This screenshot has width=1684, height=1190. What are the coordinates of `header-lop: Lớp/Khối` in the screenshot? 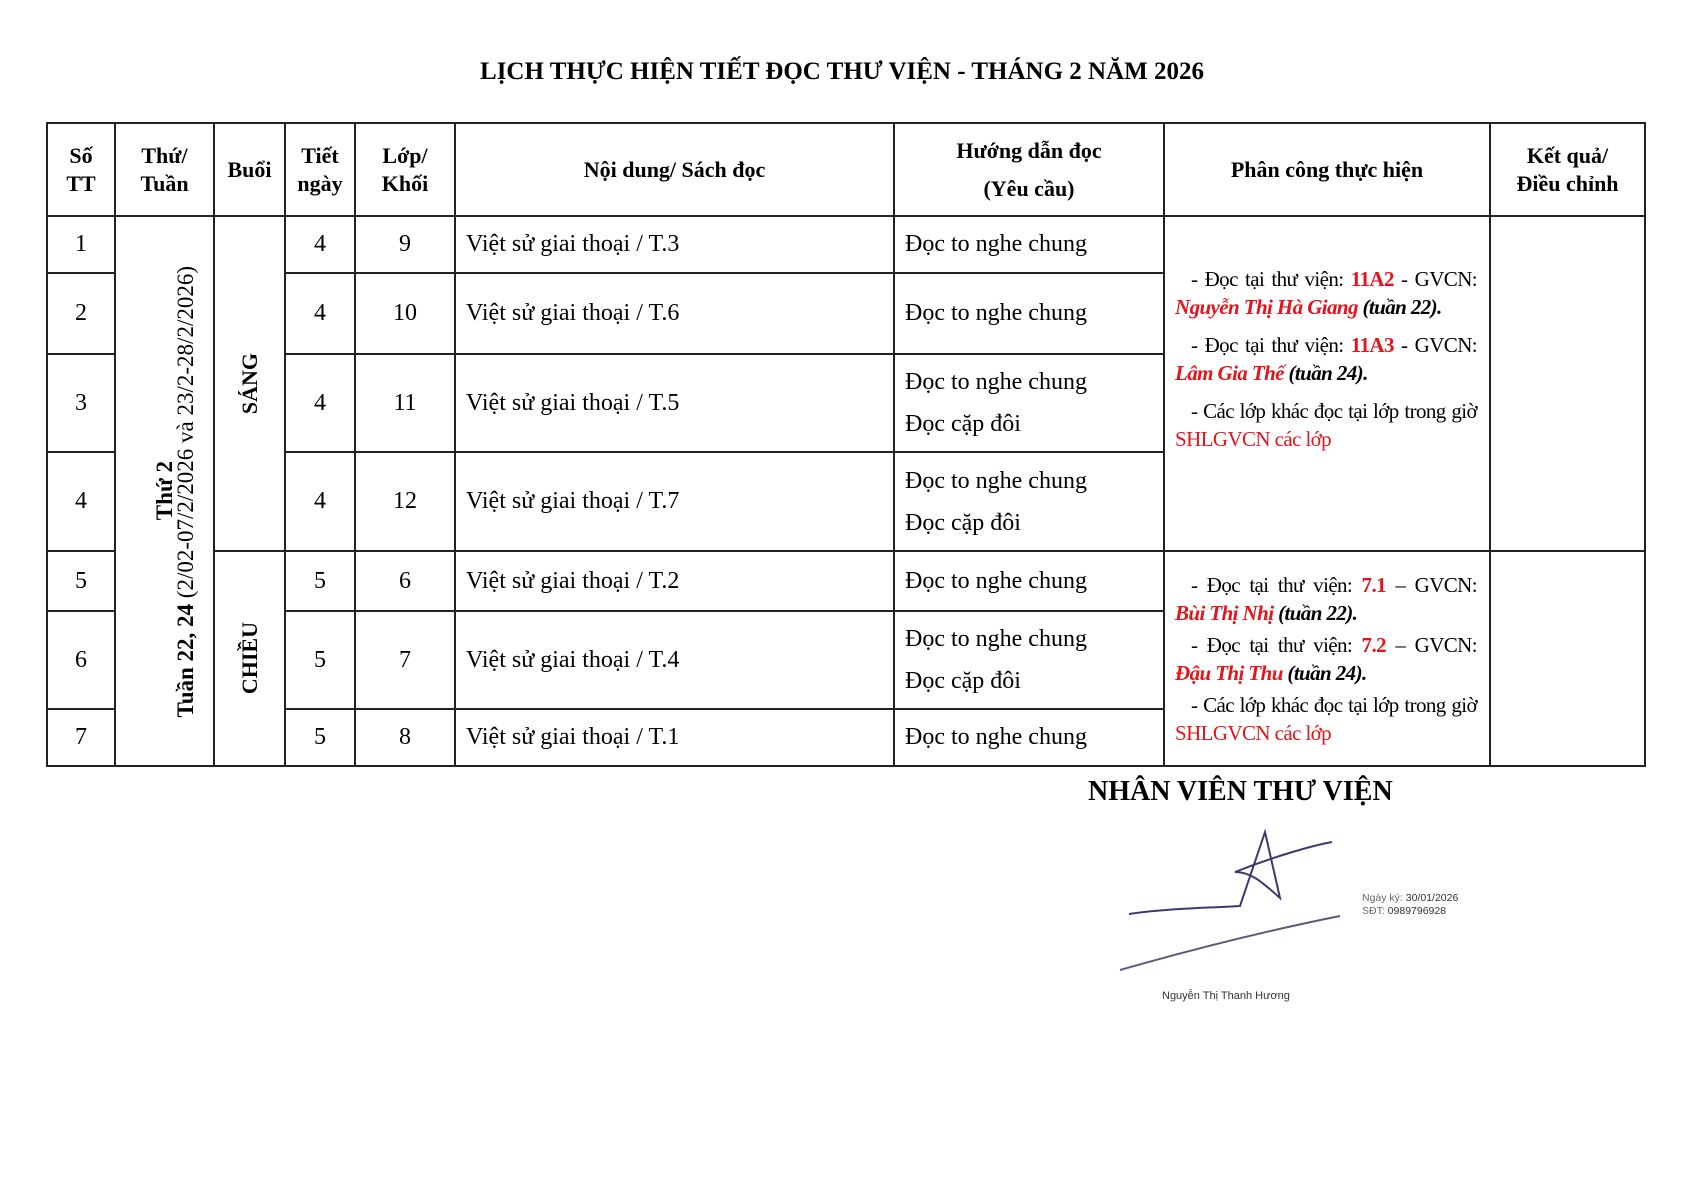 It's located at (405, 169).